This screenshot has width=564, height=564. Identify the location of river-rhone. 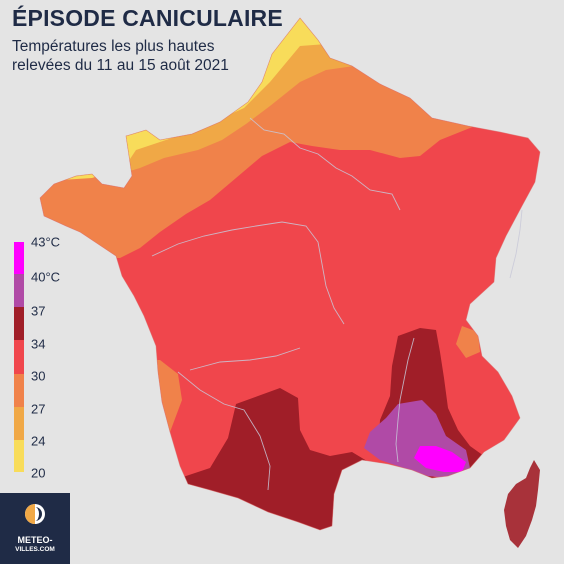
(405, 400).